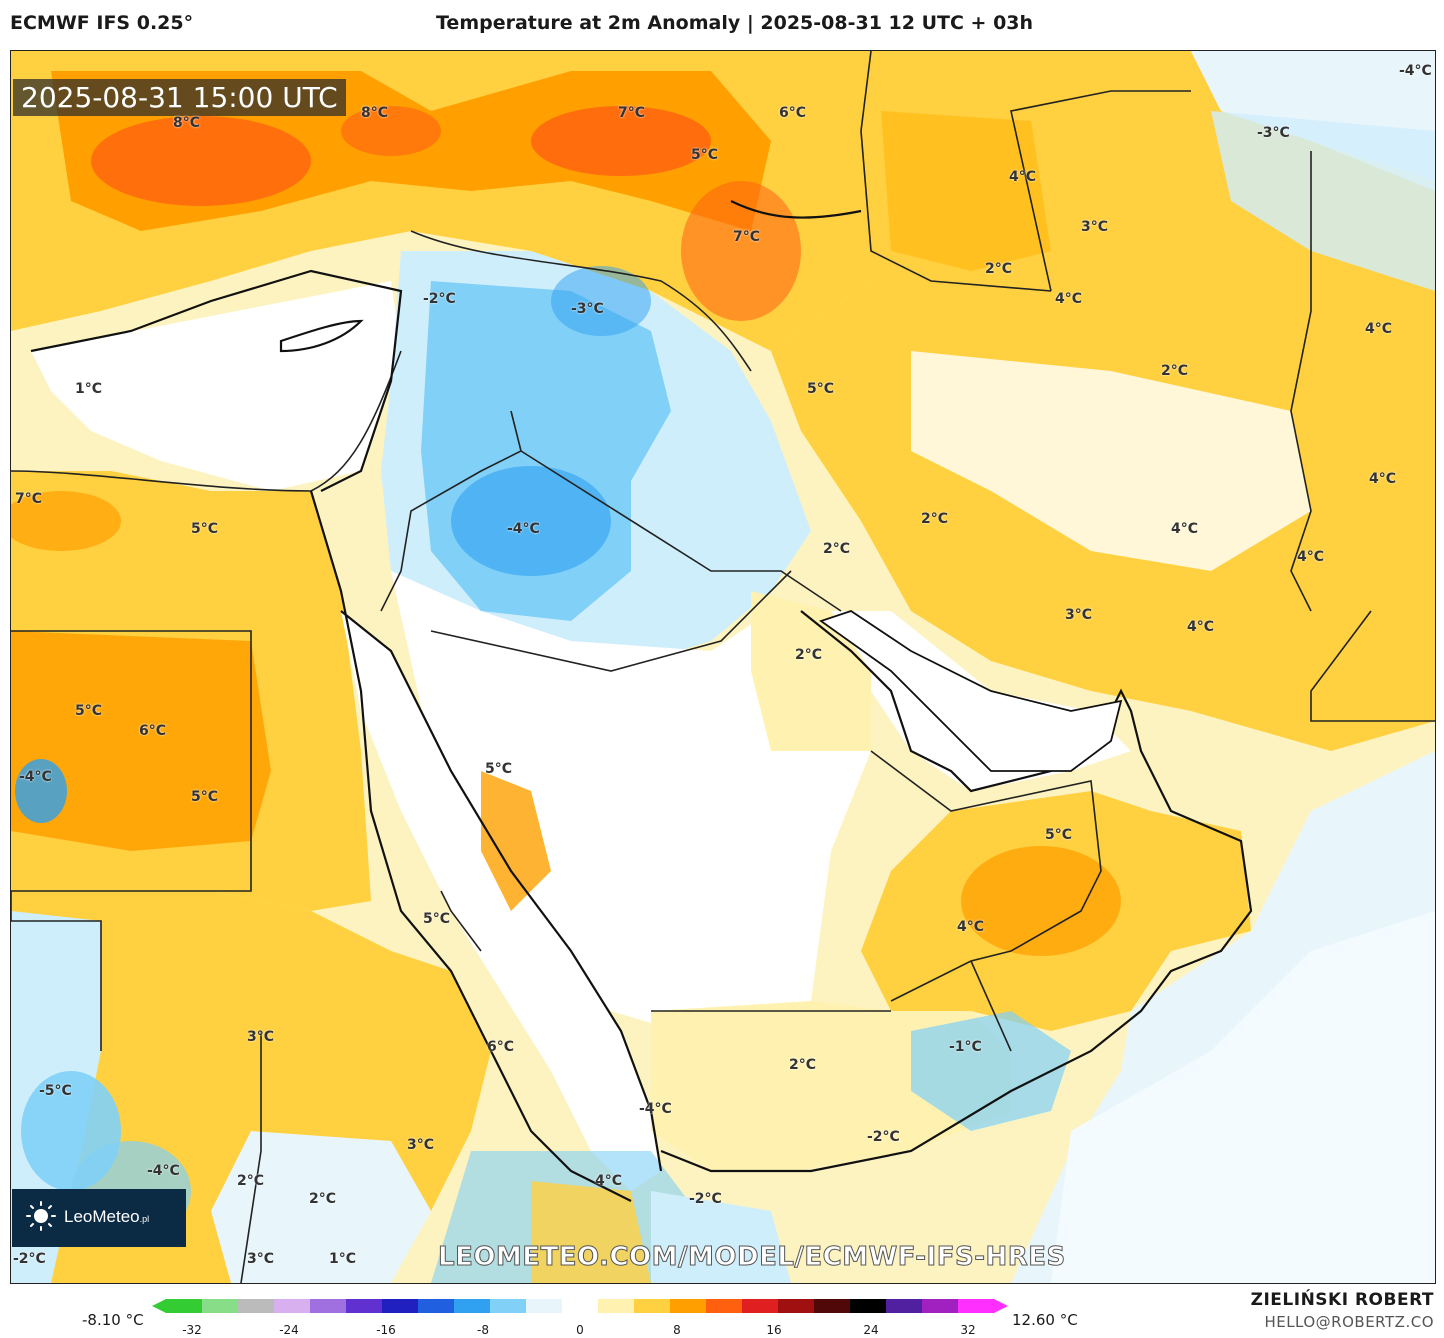 This screenshot has width=1444, height=1338. What do you see at coordinates (871, 1330) in the screenshot?
I see `colorbar-tick-label: 24` at bounding box center [871, 1330].